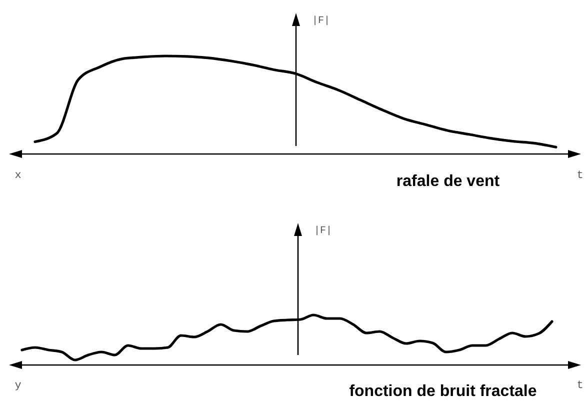  I want to click on text: rafale de vent, so click(448, 181).